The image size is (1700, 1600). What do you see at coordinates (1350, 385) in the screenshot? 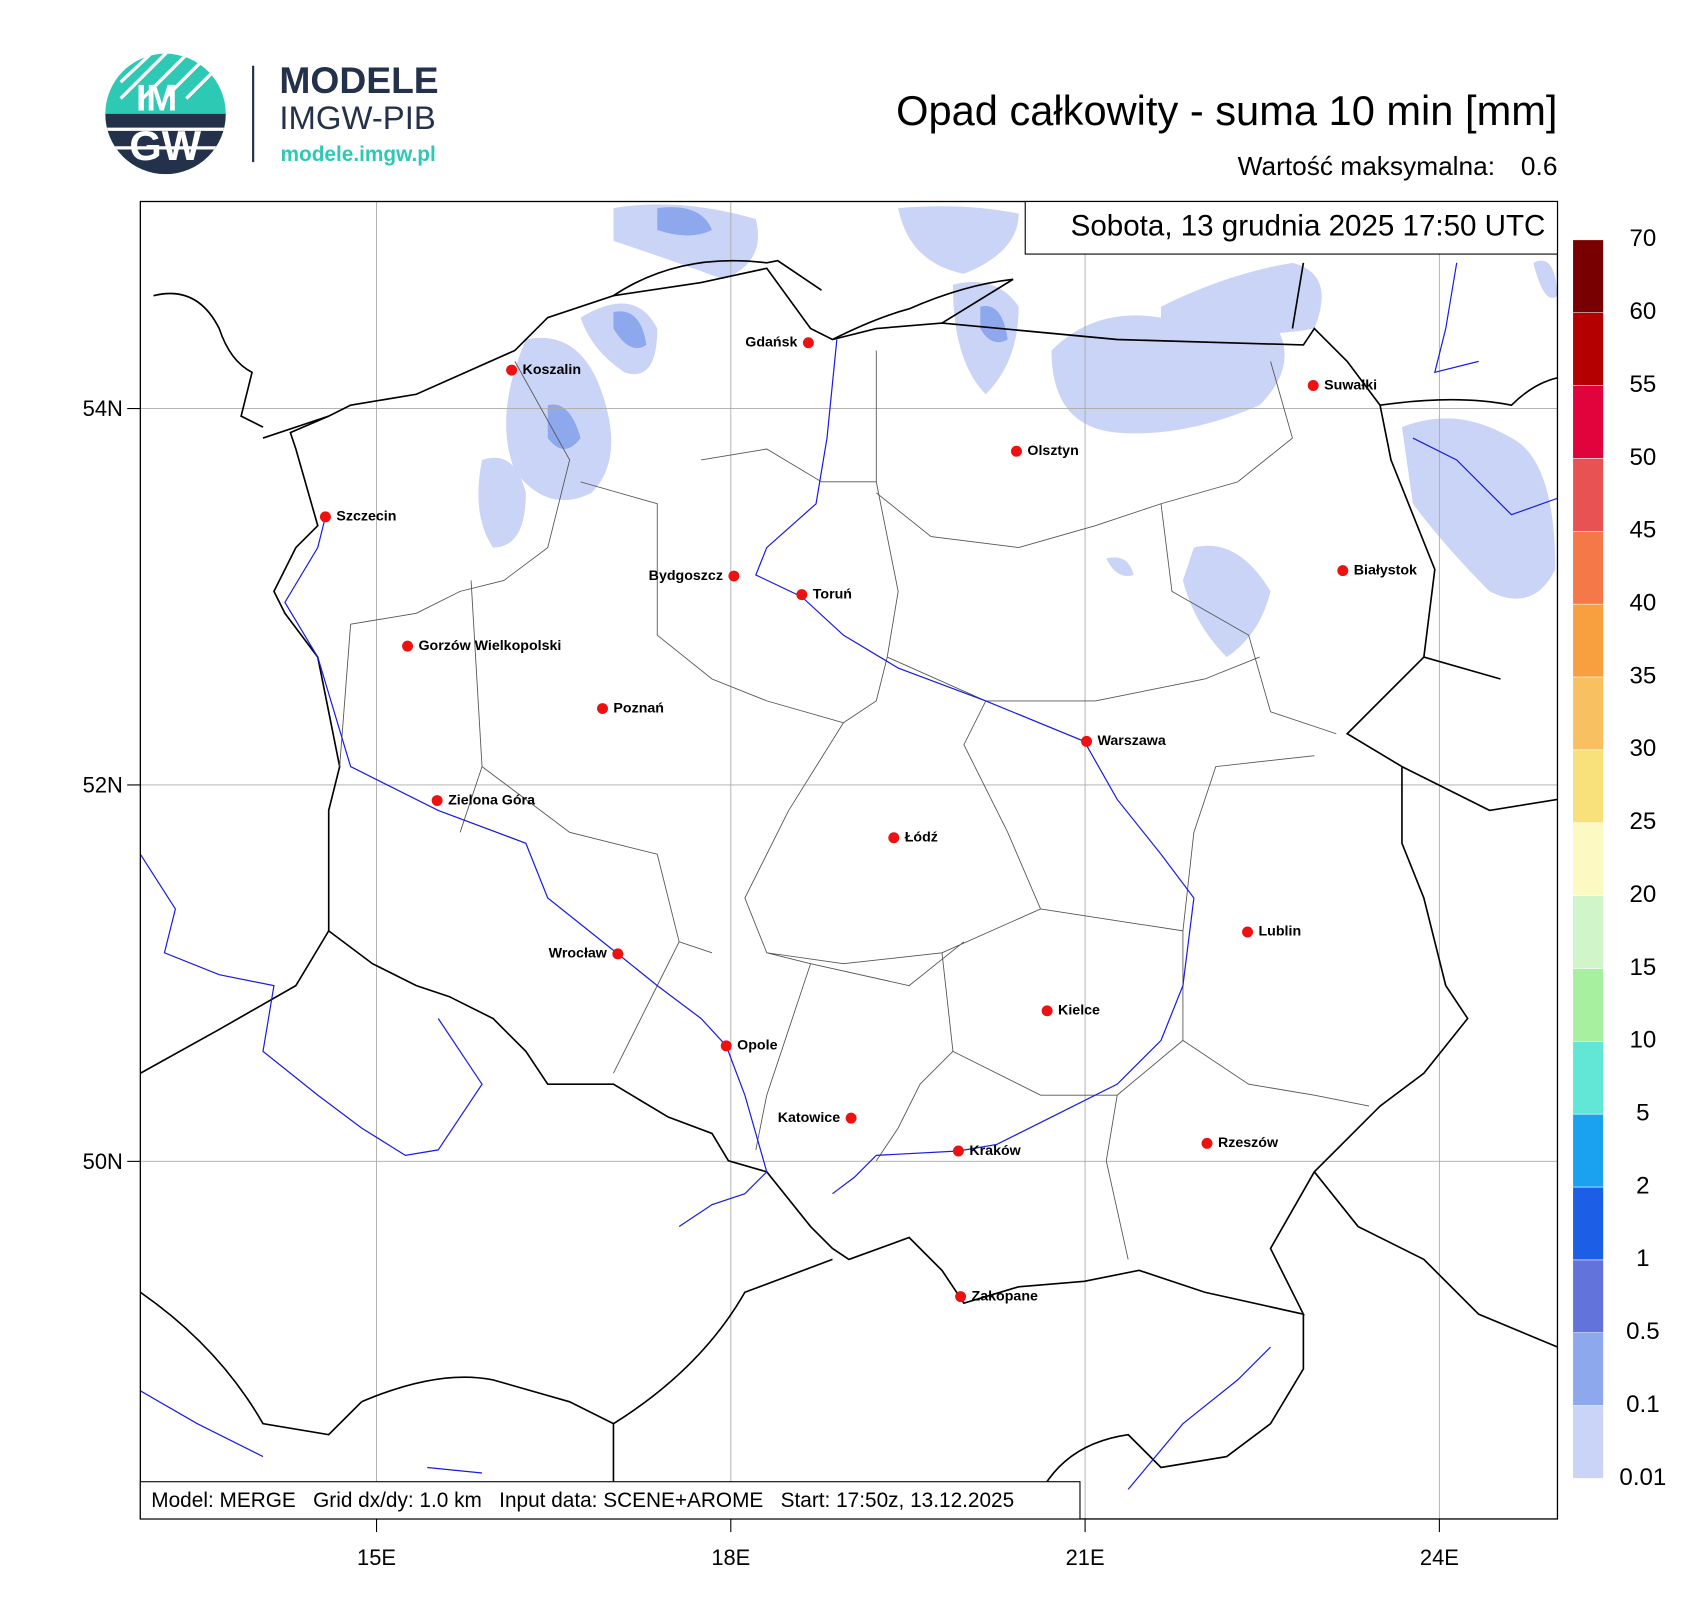
I see `city-label: Suwałki` at bounding box center [1350, 385].